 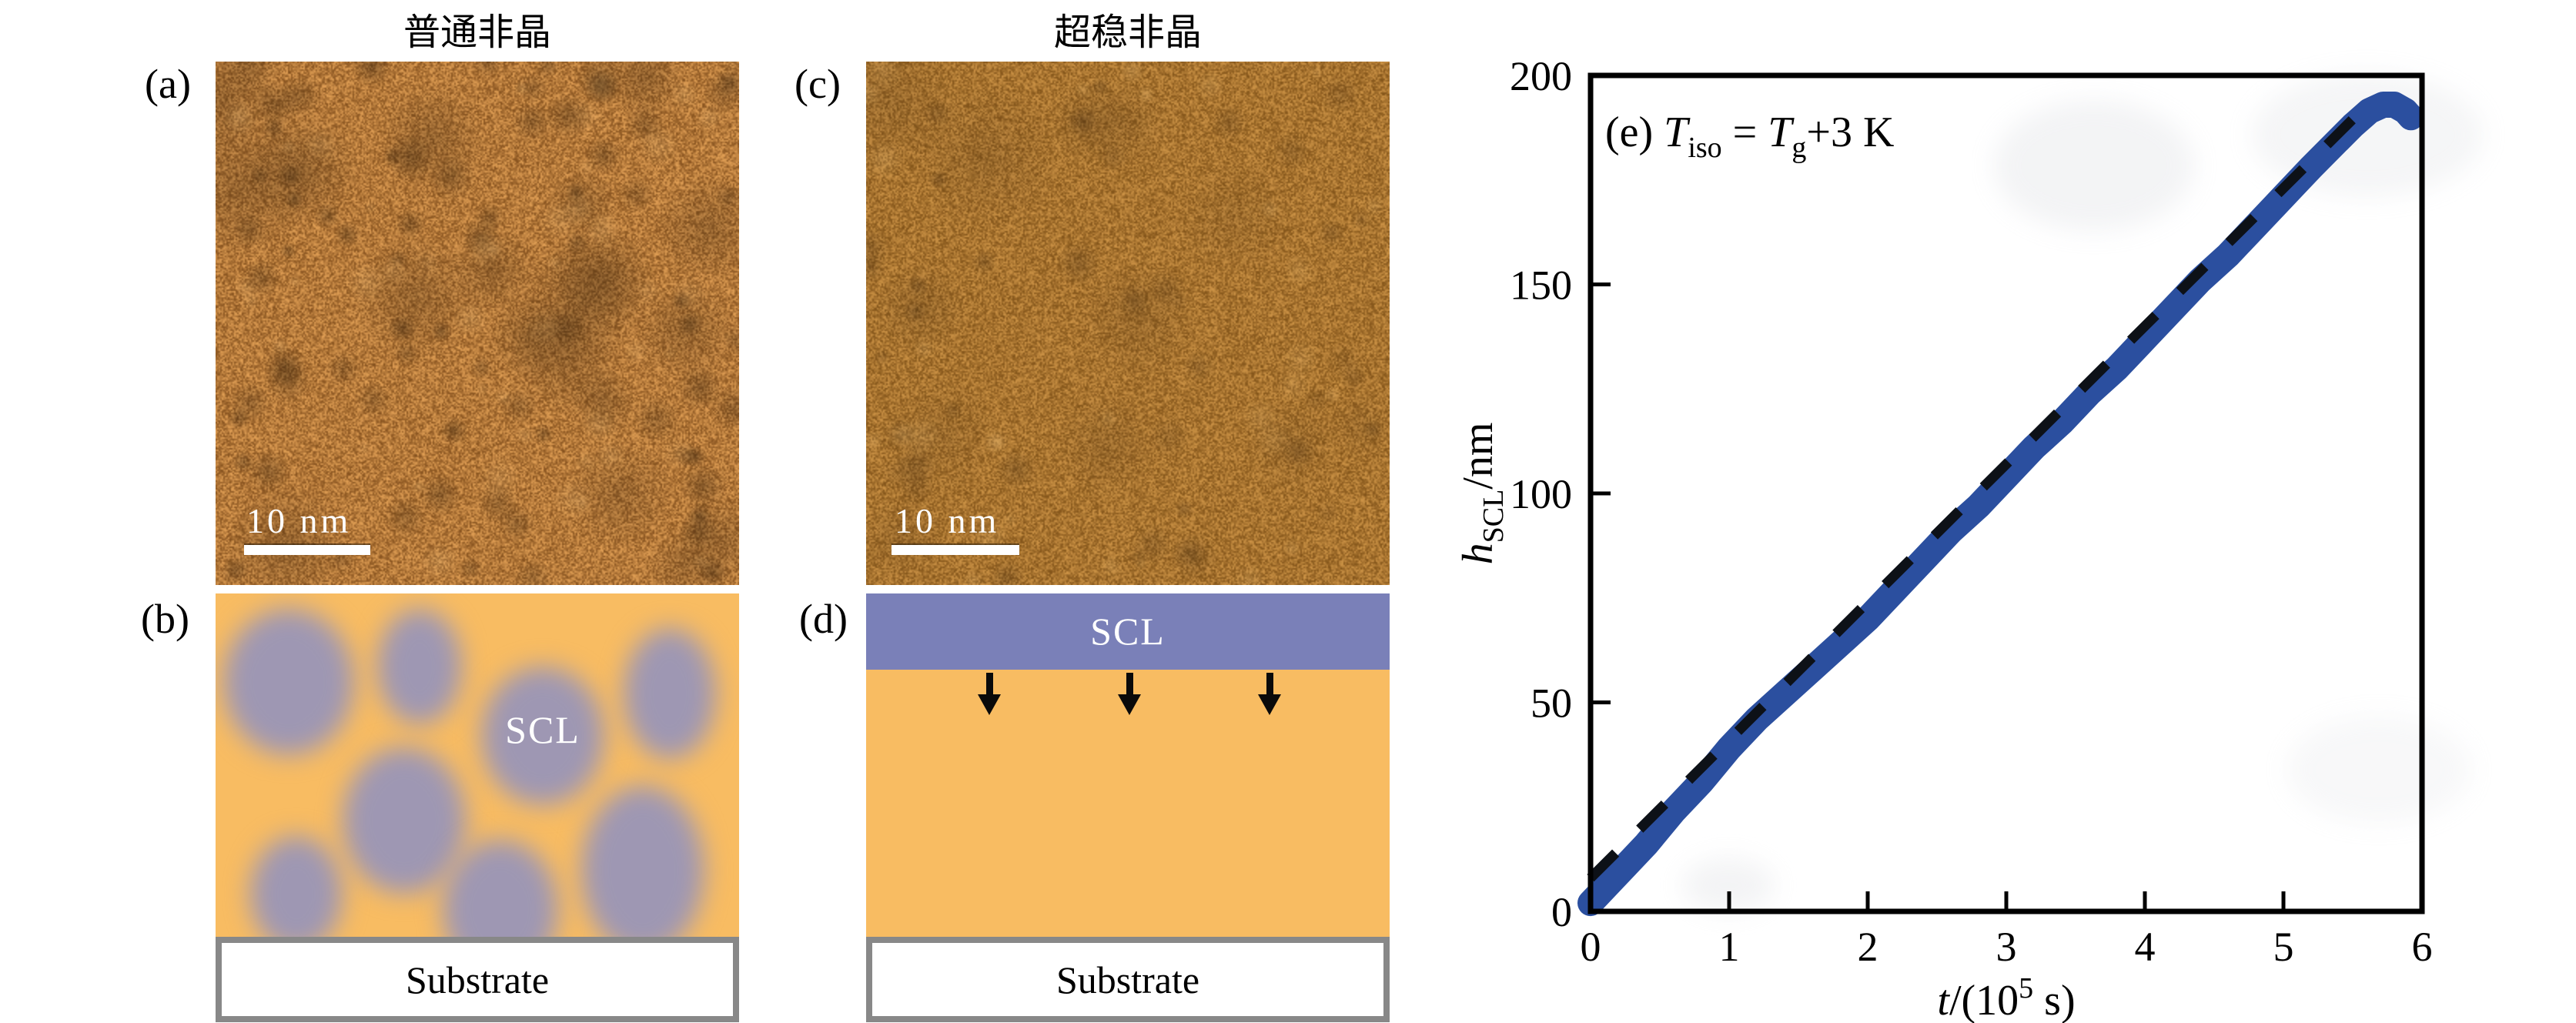 I want to click on y-tick-label: 0, so click(x=1562, y=912).